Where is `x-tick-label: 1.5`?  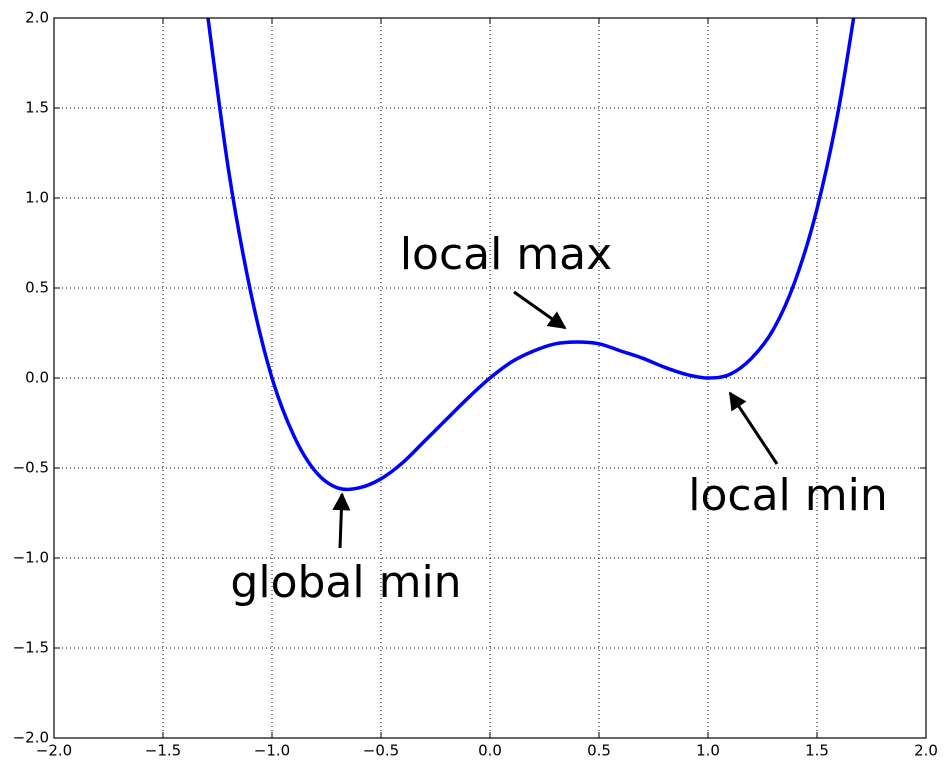
x-tick-label: 1.5 is located at coordinates (817, 751).